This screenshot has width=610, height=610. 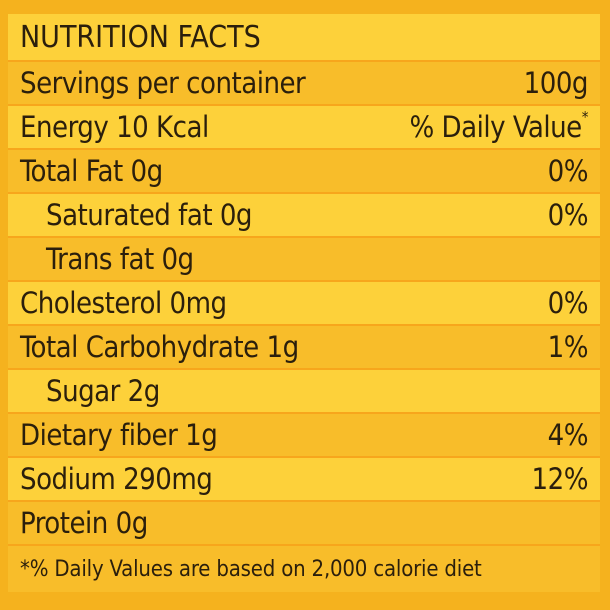 What do you see at coordinates (116, 479) in the screenshot?
I see `nutrient-label: Sodium 290mg` at bounding box center [116, 479].